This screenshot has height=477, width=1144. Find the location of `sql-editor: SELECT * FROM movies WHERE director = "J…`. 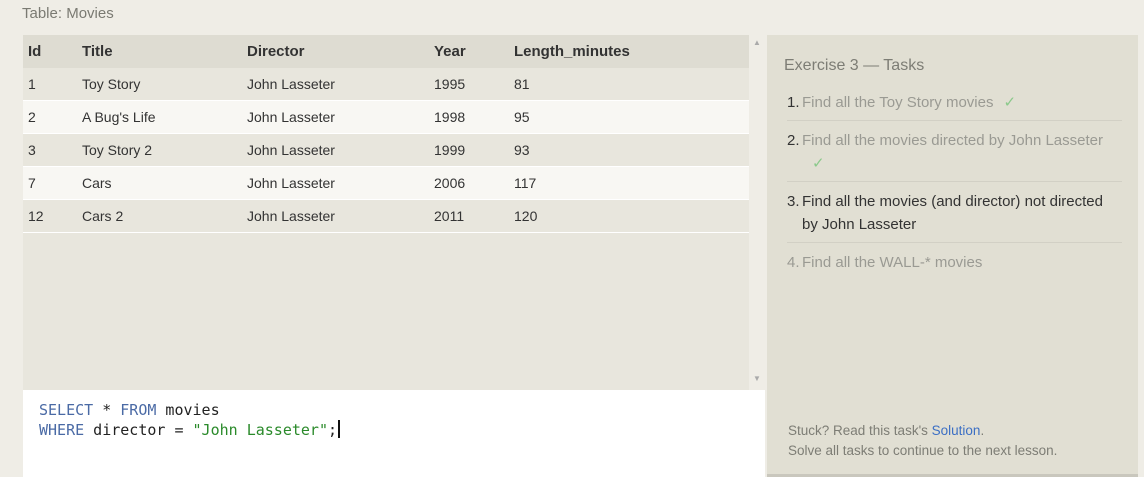

sql-editor: SELECT * FROM movies WHERE director = "J… is located at coordinates (394, 433).